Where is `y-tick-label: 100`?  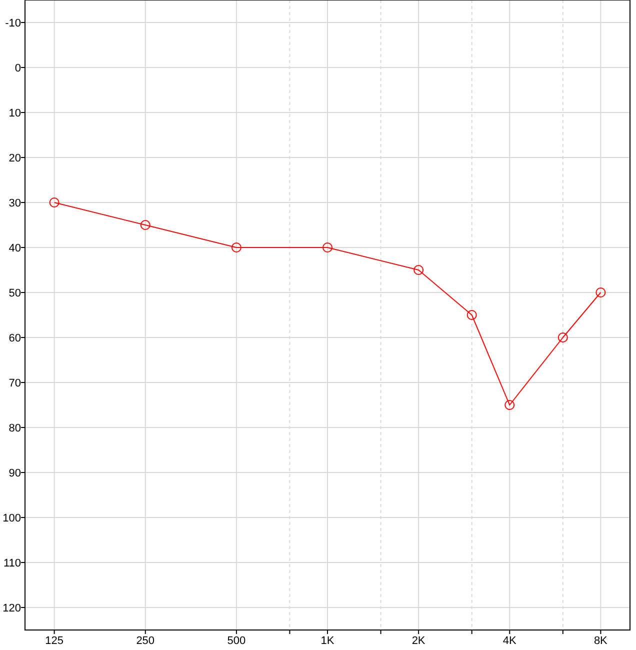 y-tick-label: 100 is located at coordinates (11, 518).